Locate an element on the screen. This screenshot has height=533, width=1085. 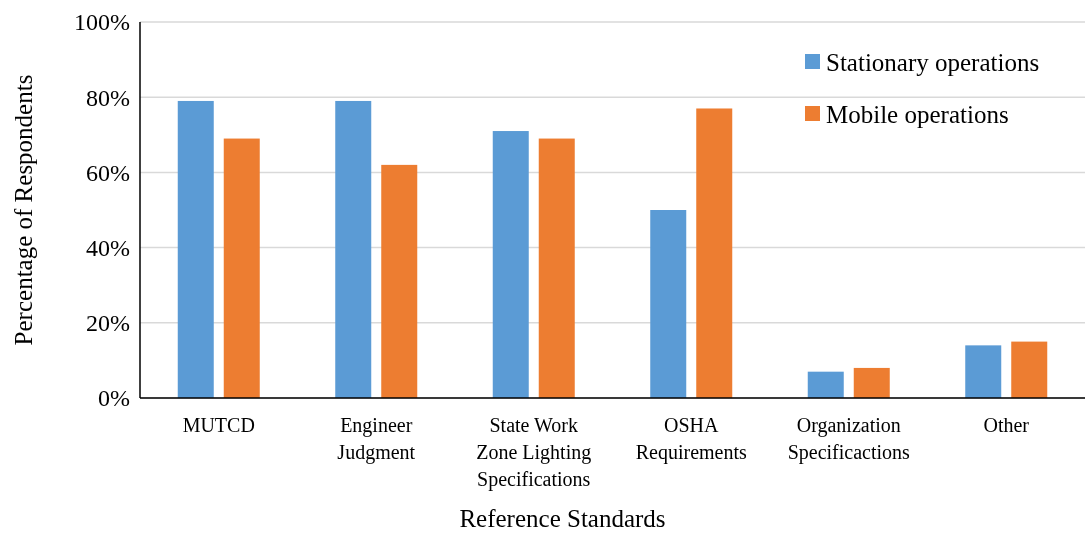
y-tick-label: 100% is located at coordinates (102, 22).